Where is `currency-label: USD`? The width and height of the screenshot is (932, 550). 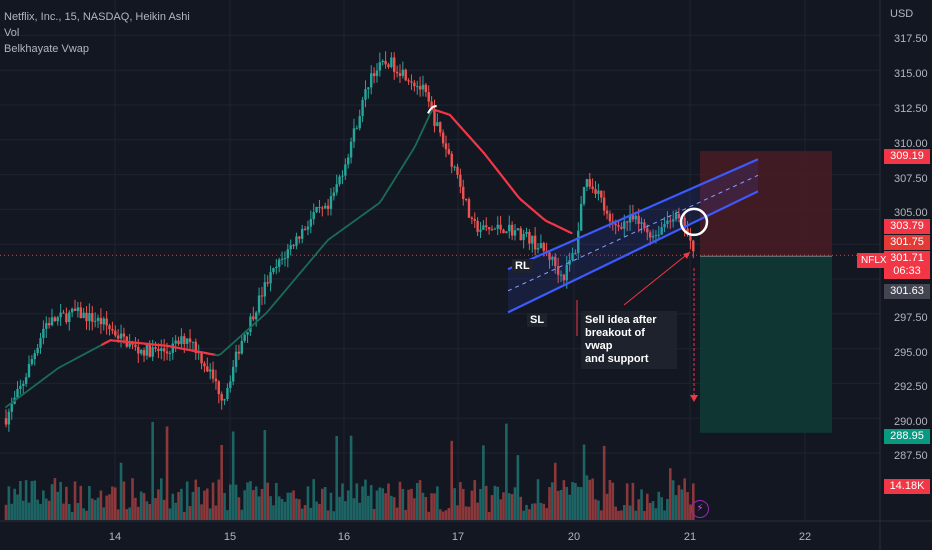
currency-label: USD is located at coordinates (902, 14).